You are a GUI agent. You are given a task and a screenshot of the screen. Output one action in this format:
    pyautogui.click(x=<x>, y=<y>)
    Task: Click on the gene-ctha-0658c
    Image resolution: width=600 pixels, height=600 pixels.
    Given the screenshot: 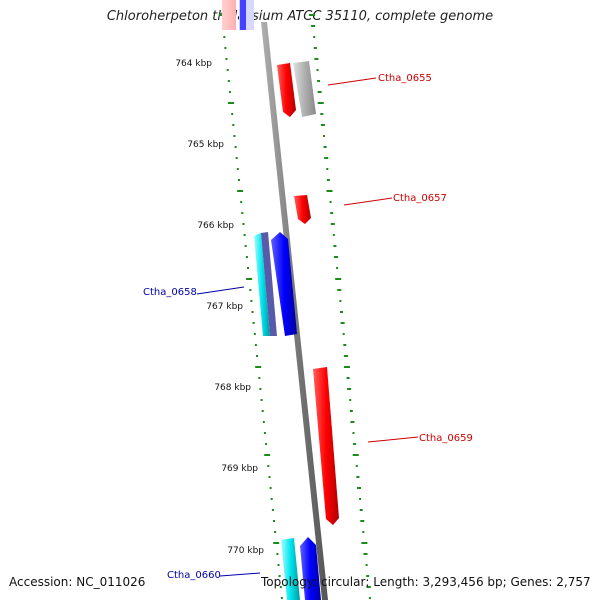 What is the action you would take?
    pyautogui.click(x=284, y=284)
    